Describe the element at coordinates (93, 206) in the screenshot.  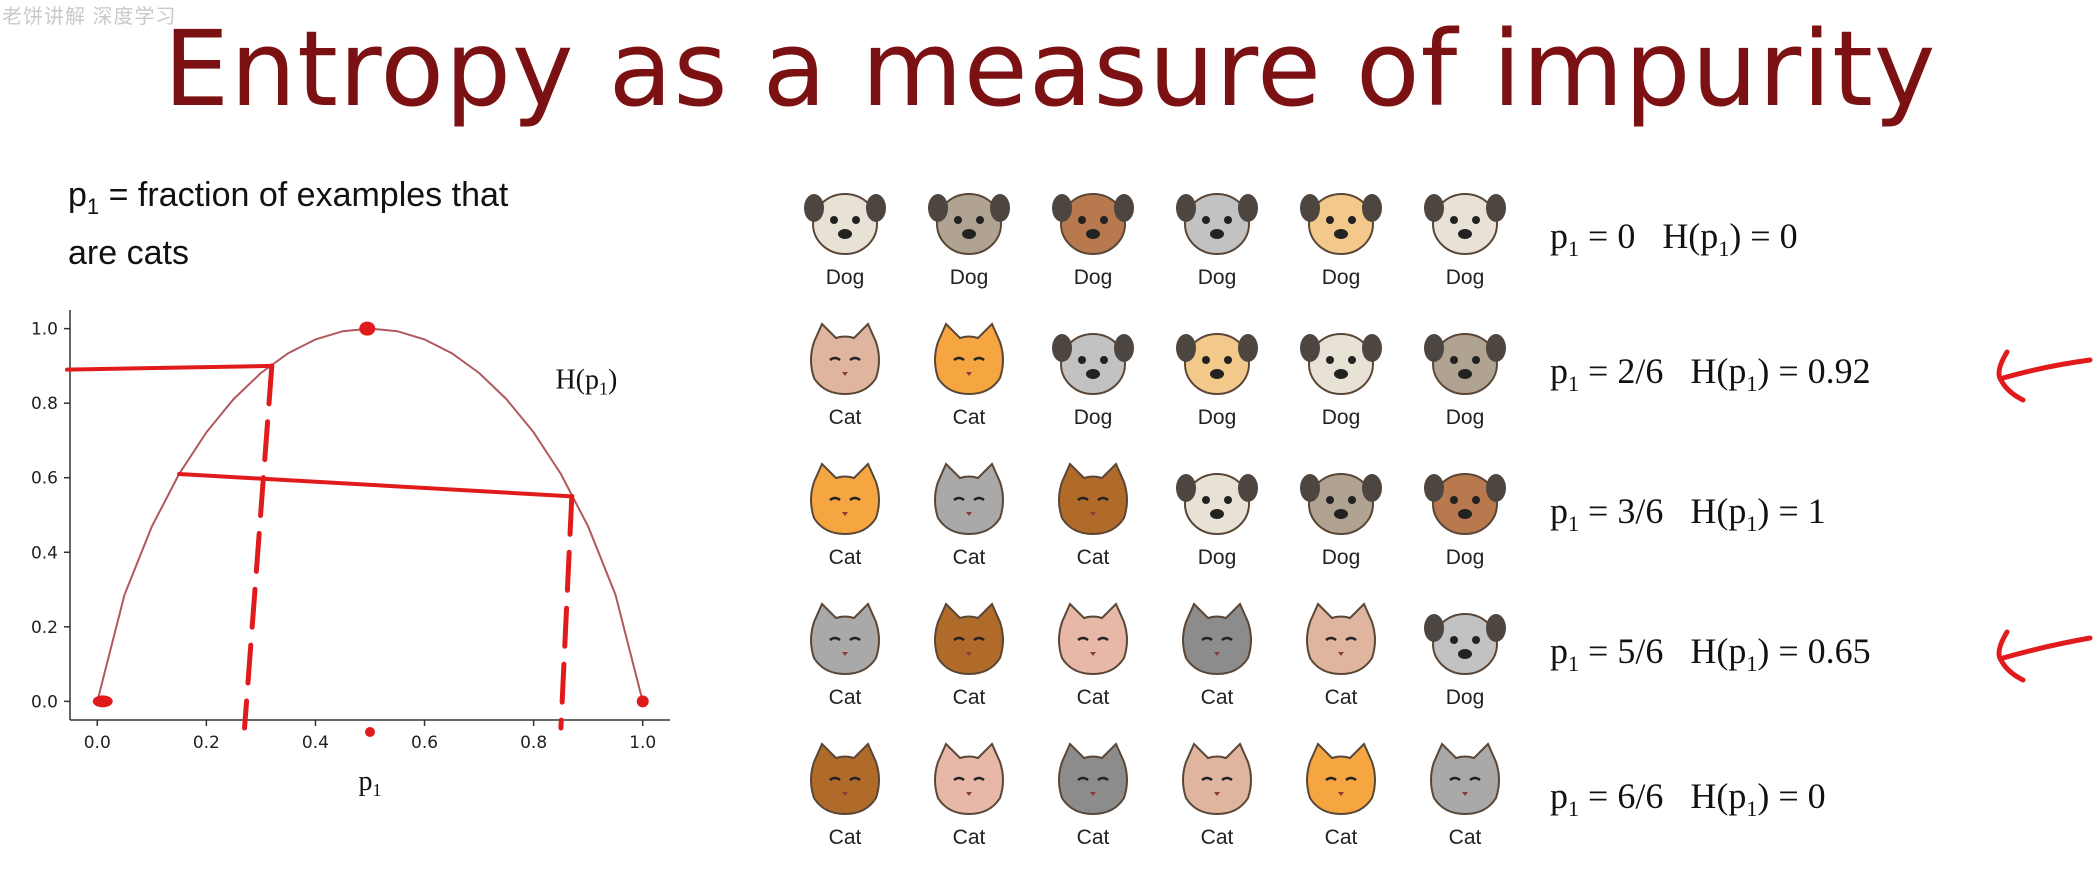
I see `def-sub: 1` at that location.